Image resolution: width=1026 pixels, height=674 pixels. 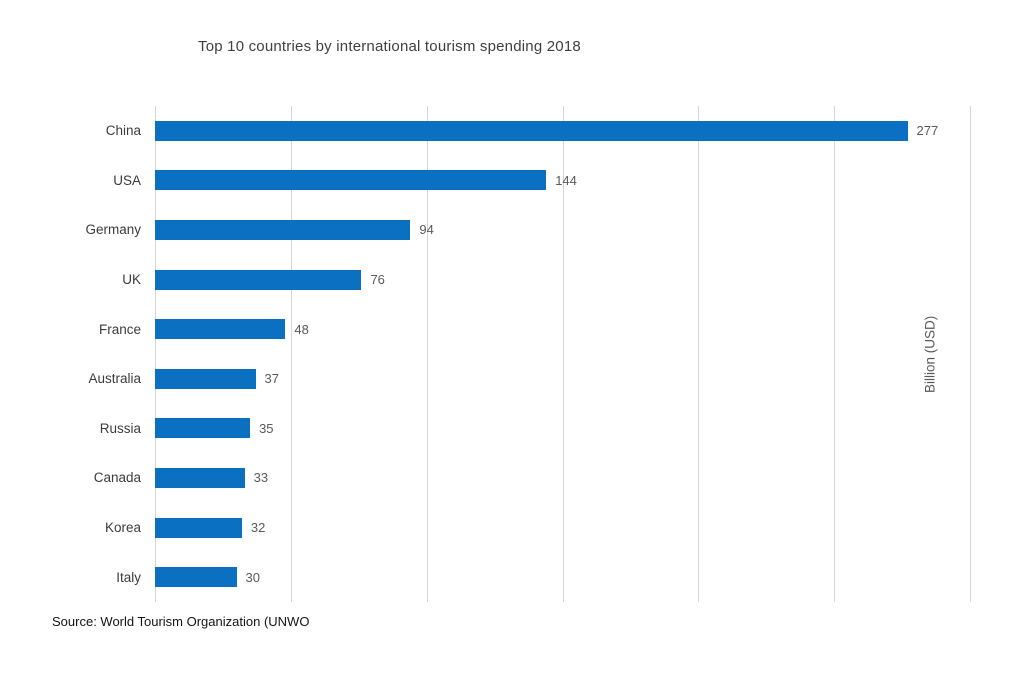 What do you see at coordinates (271, 379) in the screenshot?
I see `bar-value-label: 37` at bounding box center [271, 379].